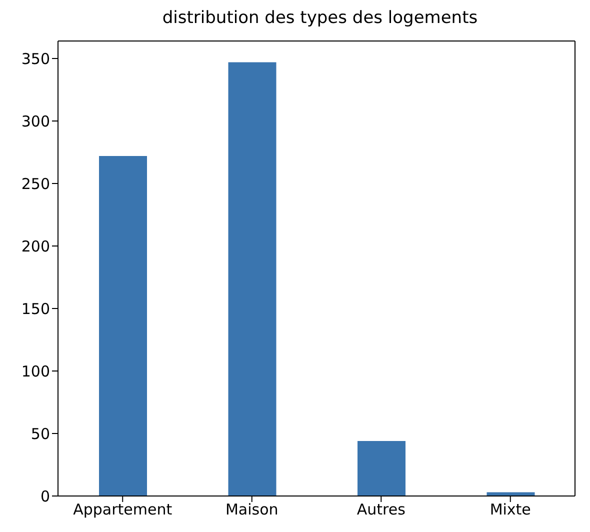 The image size is (590, 532). I want to click on x-tick-label: Autres, so click(381, 509).